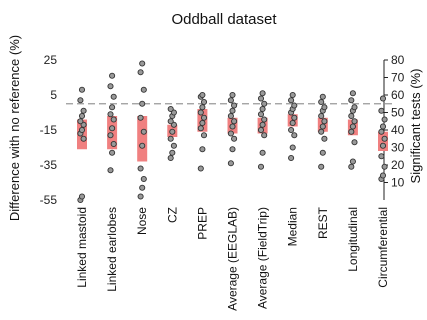  I want to click on y-axis-label-right: Significant tests (%), so click(415, 126).